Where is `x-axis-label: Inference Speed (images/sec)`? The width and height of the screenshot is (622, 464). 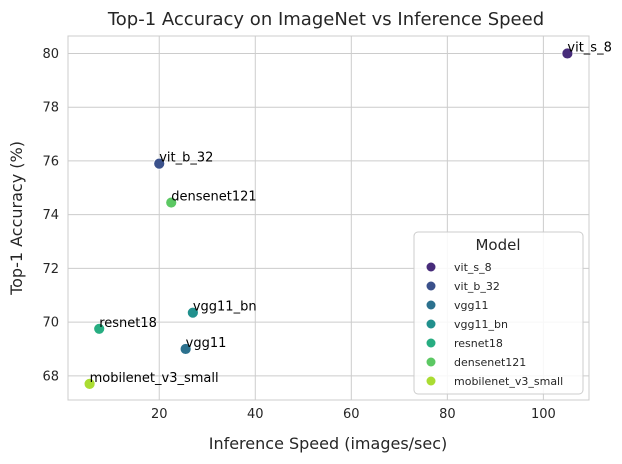 x-axis-label: Inference Speed (images/sec) is located at coordinates (328, 443).